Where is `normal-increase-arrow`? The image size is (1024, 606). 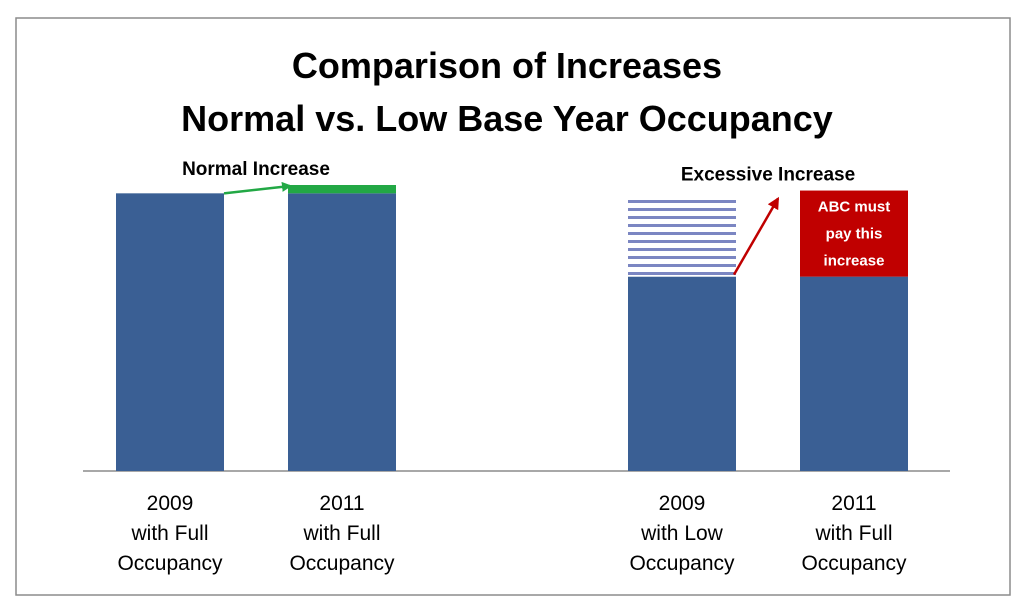
normal-increase-arrow is located at coordinates (257, 188).